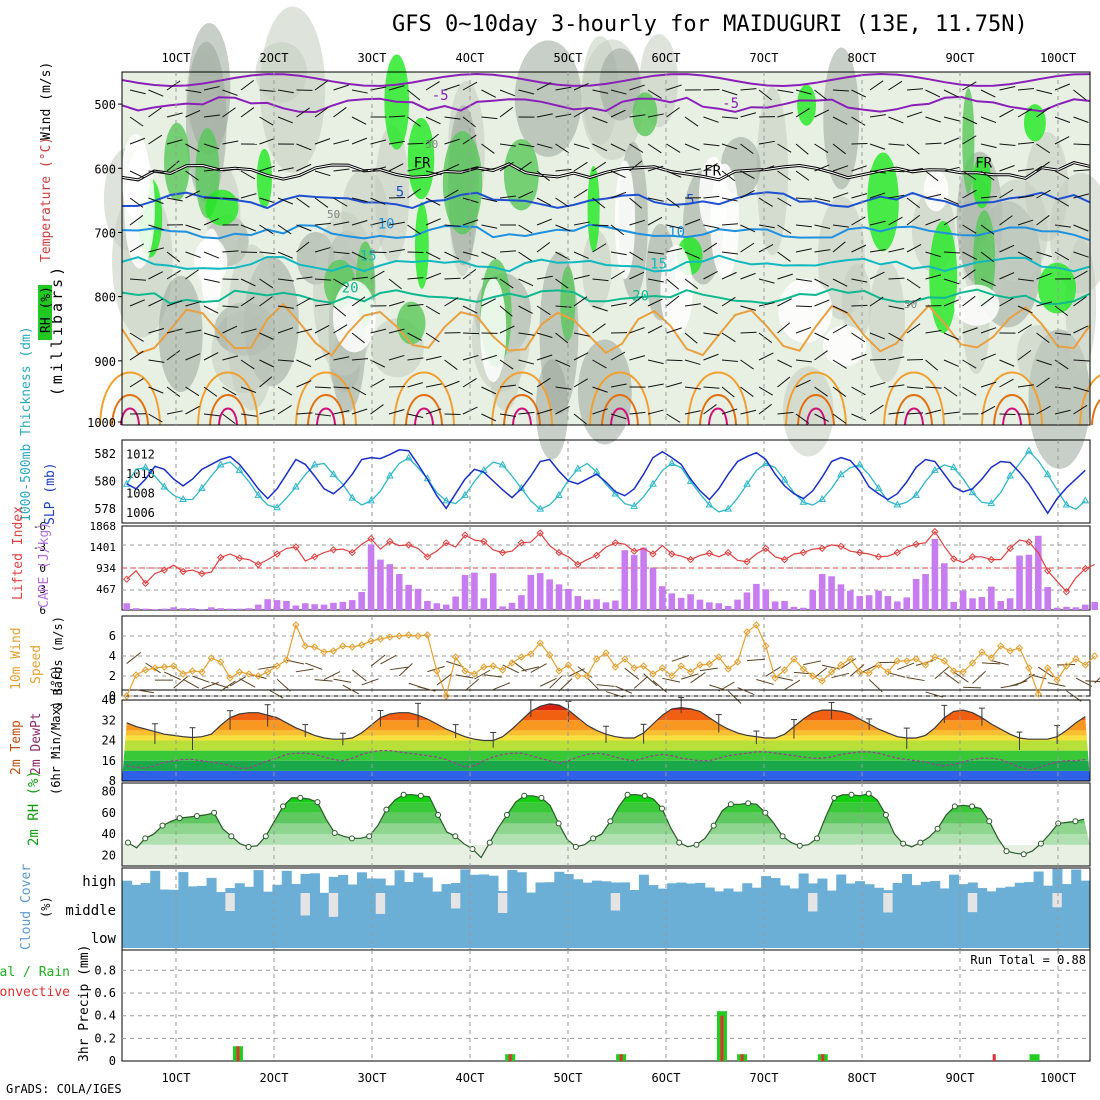  I want to click on rh-axis-label: RH (%), so click(46, 309).